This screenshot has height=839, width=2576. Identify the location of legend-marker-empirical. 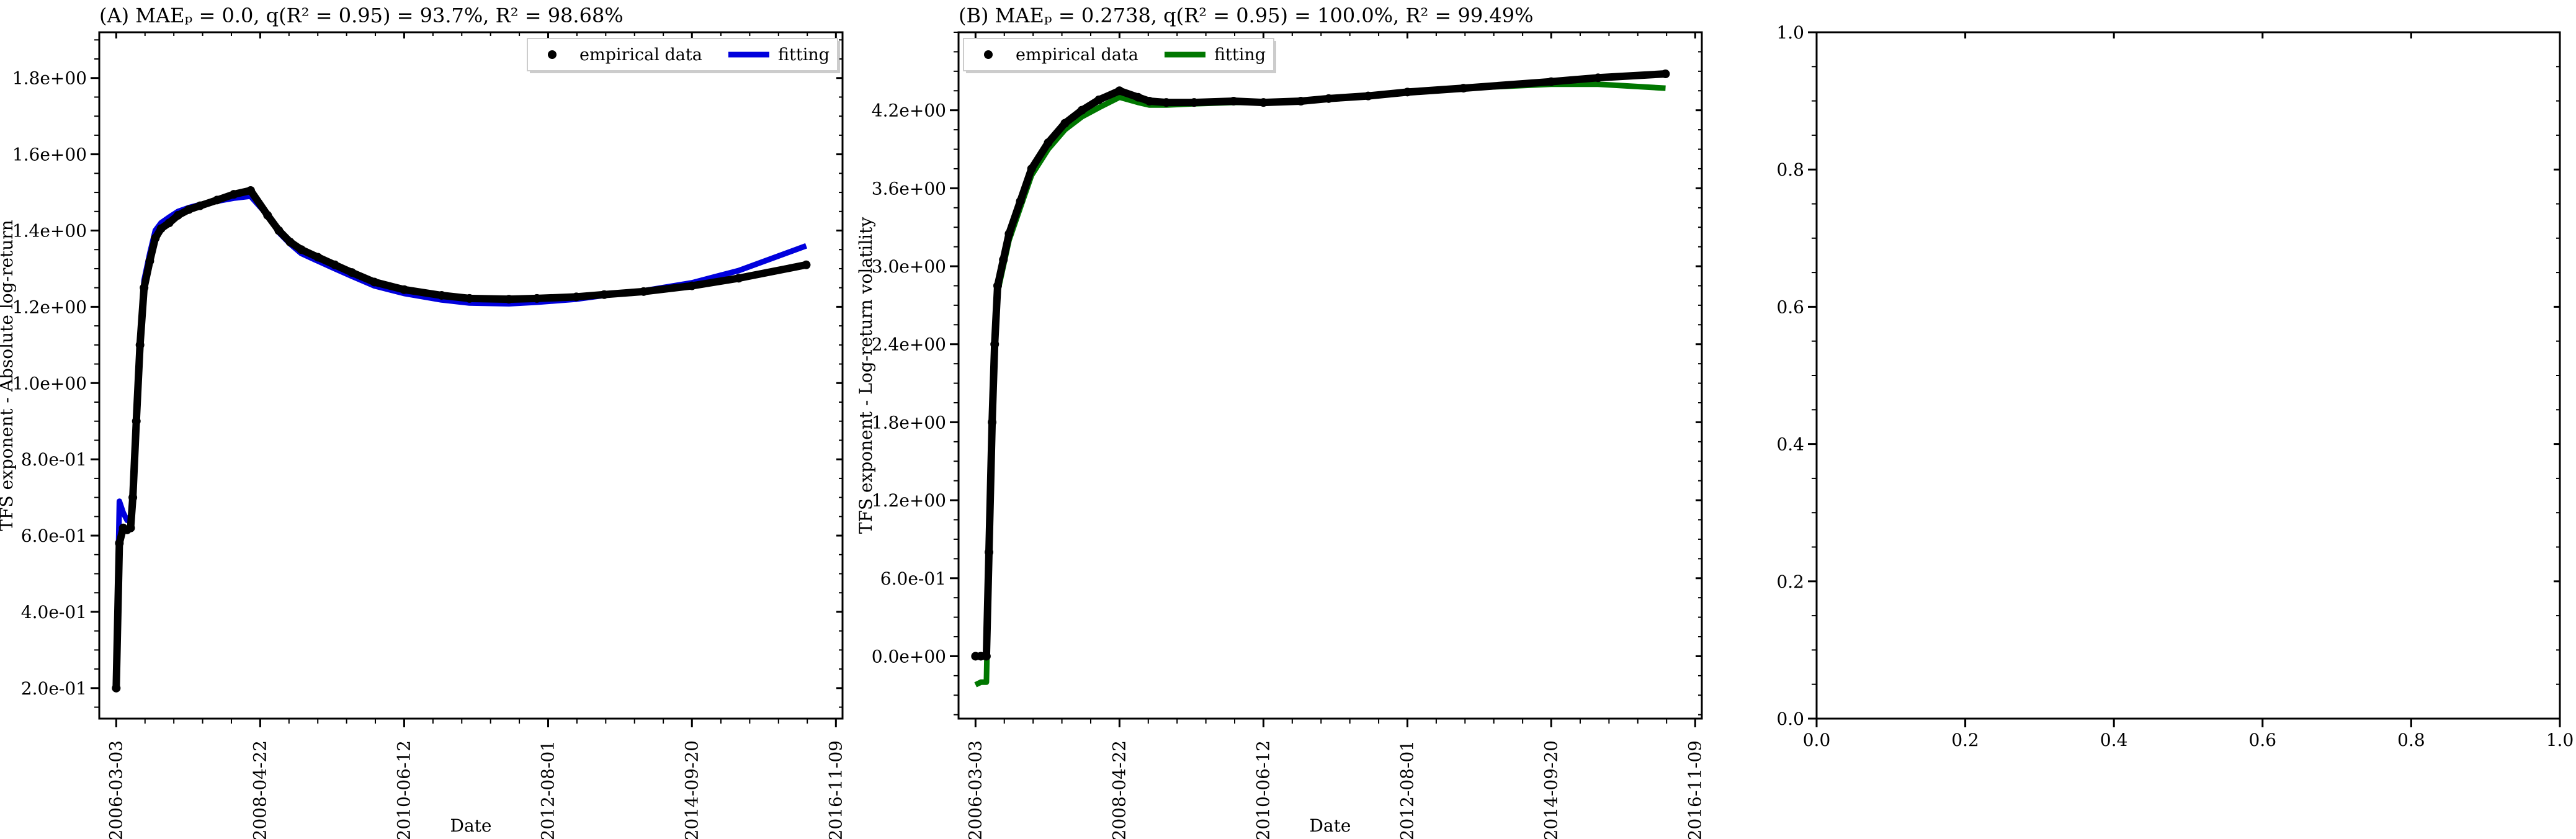
(988, 54).